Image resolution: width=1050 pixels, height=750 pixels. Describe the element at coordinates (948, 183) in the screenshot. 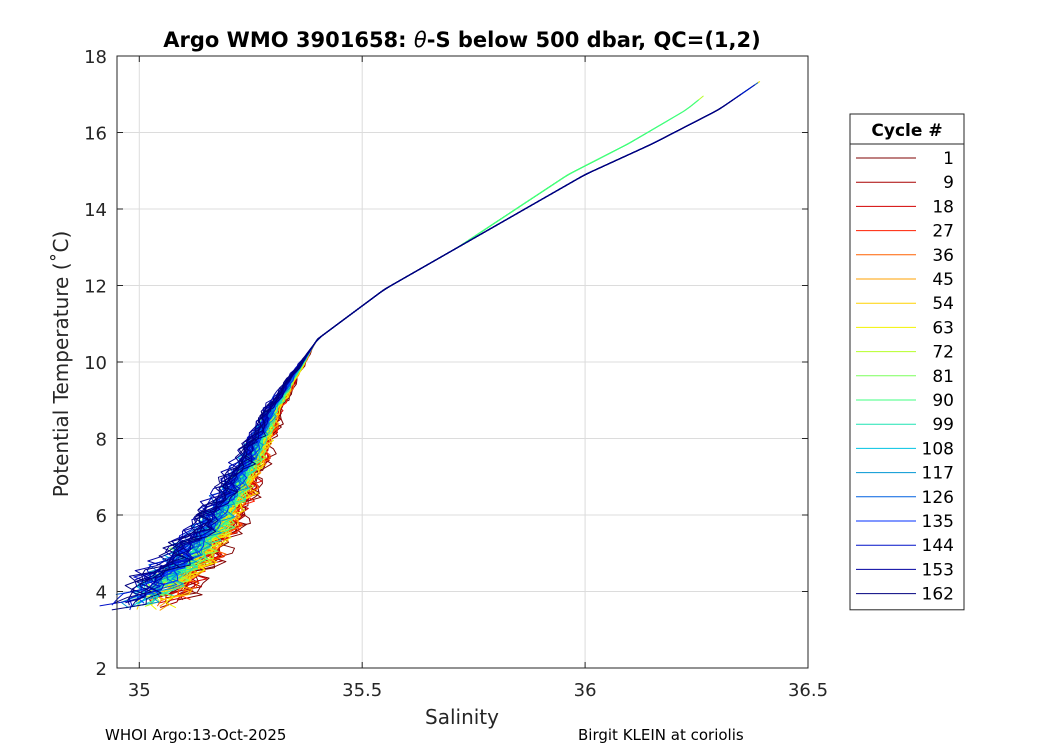

I see `legend-label-9: 9` at that location.